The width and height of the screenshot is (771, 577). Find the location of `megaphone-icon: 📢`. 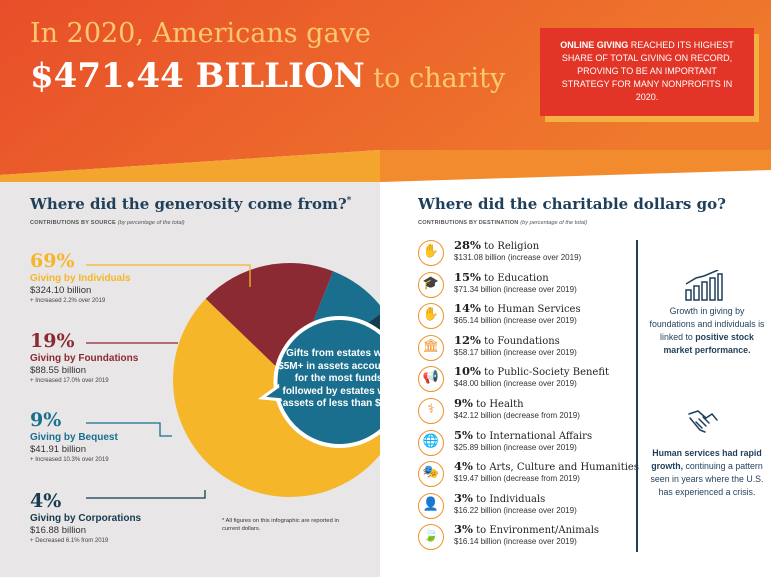

megaphone-icon: 📢 is located at coordinates (431, 379).